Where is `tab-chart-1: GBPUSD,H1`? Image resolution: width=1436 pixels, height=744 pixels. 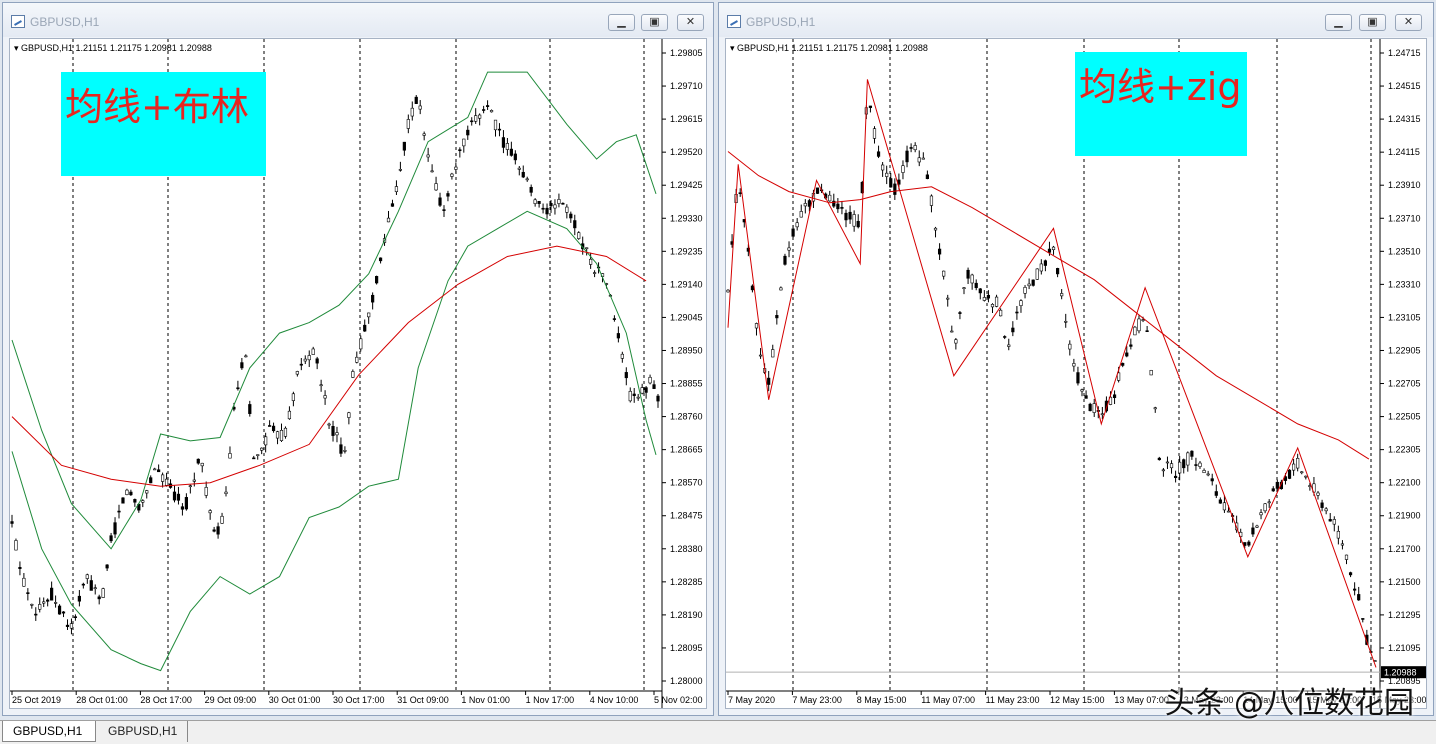
tab-chart-1: GBPUSD,H1 is located at coordinates (49, 731).